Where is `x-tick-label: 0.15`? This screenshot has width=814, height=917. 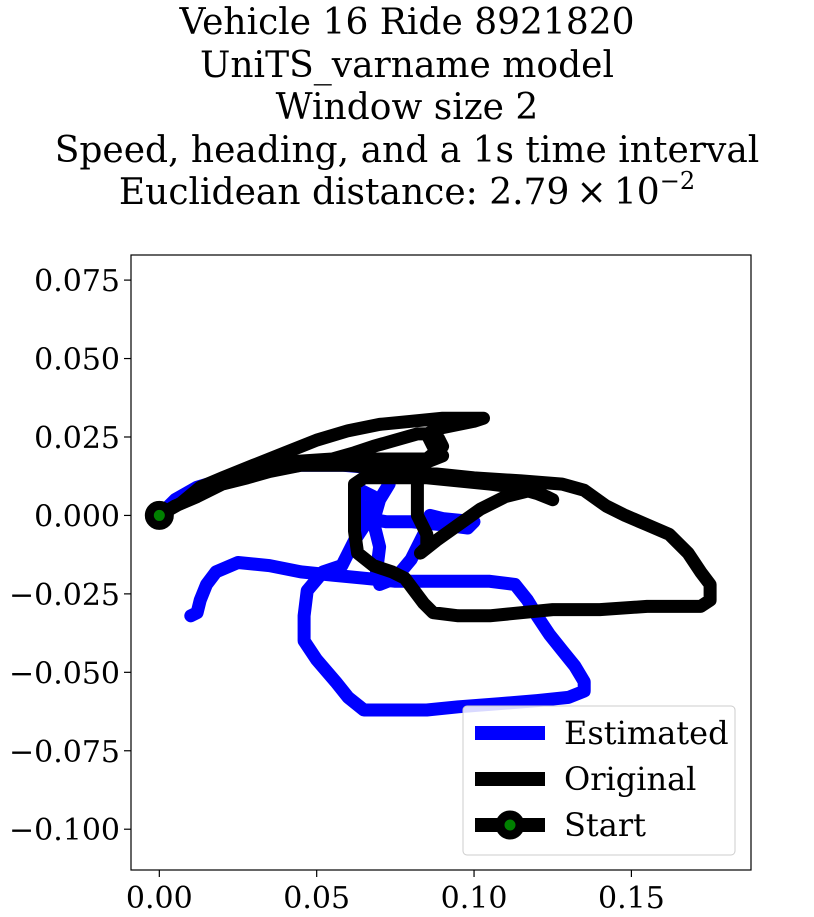
x-tick-label: 0.15 is located at coordinates (631, 898).